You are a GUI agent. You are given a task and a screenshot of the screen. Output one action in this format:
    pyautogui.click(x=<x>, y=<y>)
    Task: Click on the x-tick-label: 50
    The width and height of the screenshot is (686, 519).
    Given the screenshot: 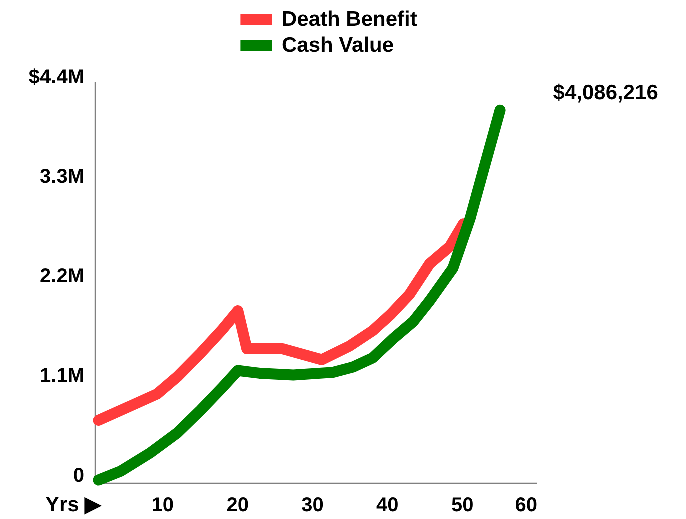 What is the action you would take?
    pyautogui.click(x=462, y=505)
    